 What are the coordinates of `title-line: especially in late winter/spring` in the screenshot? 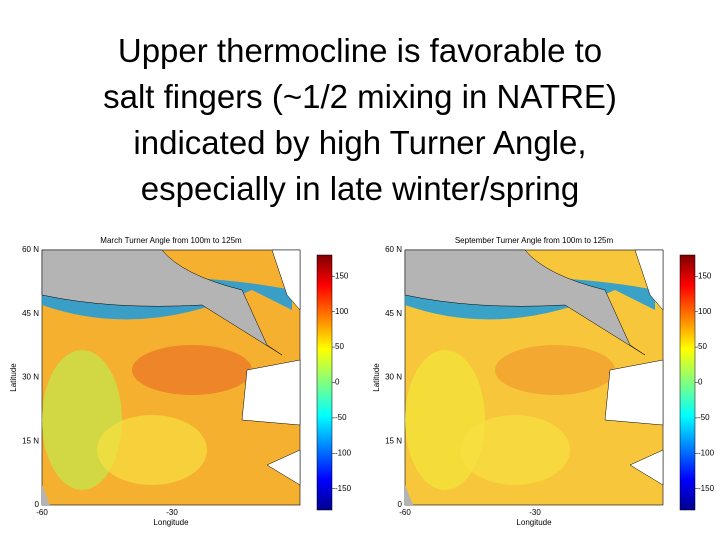 It's located at (360, 188).